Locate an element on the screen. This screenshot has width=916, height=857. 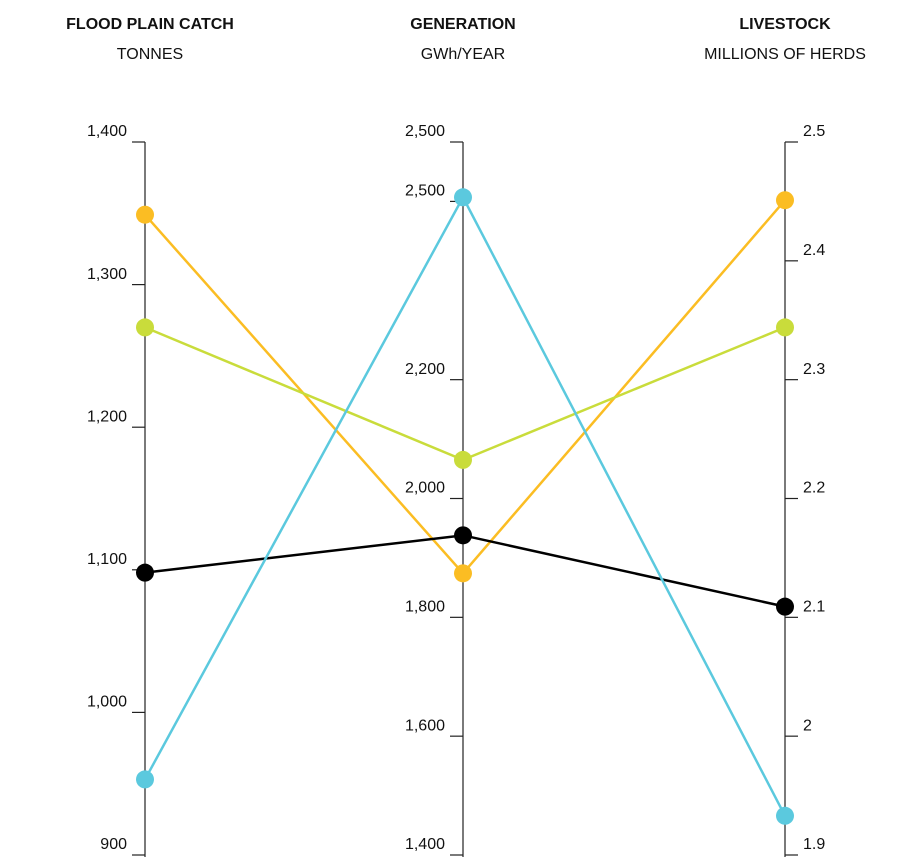
y-tick-label: 2.1 is located at coordinates (814, 607).